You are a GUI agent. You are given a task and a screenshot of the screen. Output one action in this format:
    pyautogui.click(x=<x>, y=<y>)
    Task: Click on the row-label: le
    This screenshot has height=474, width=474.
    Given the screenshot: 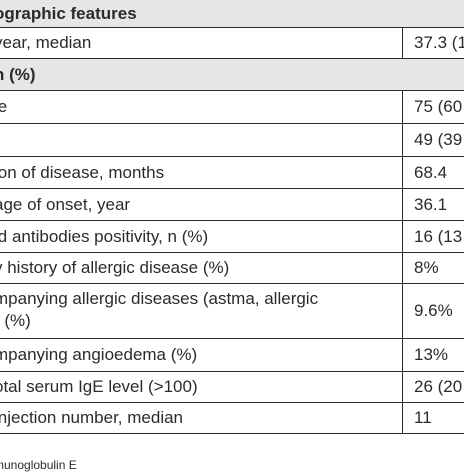 What is the action you would take?
    pyautogui.click(x=4, y=106)
    